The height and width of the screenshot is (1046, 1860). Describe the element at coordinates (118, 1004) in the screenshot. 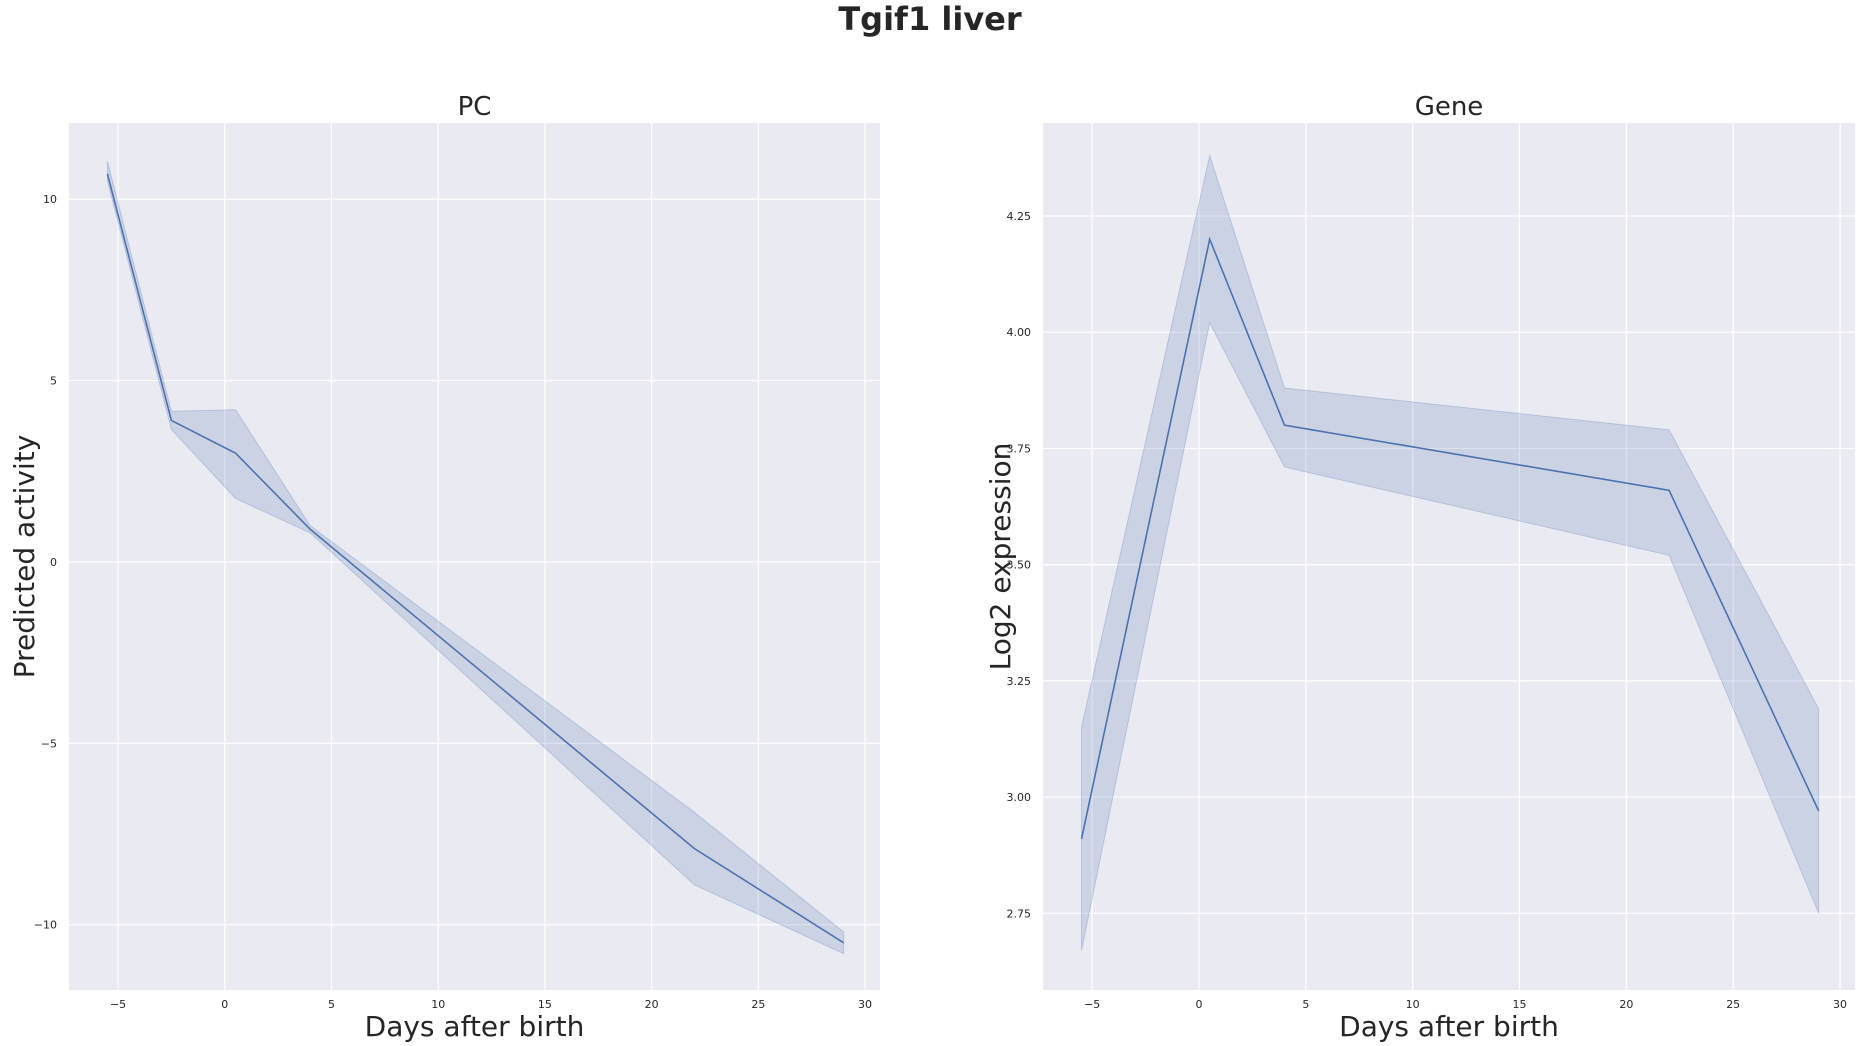

I see `pc-x-tick-label: −5` at that location.